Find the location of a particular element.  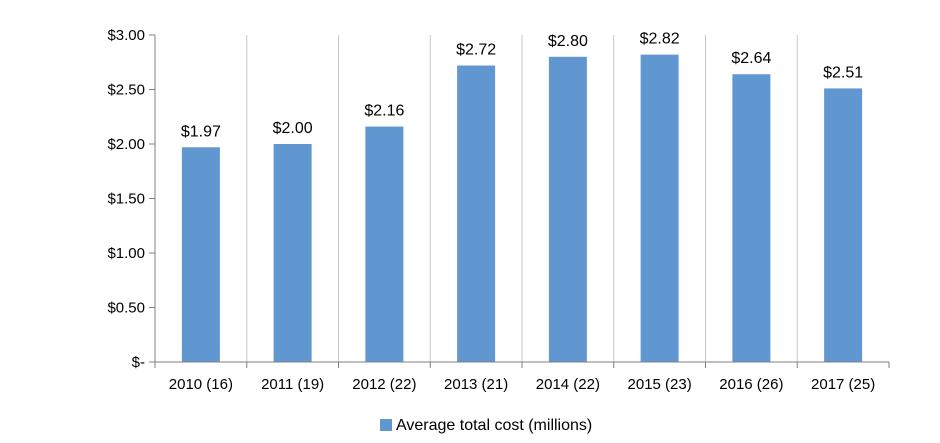

y-axis: $- $0.50 $1.00 $1.50 $2.00 $2.50 $3.00 is located at coordinates (131, 199).